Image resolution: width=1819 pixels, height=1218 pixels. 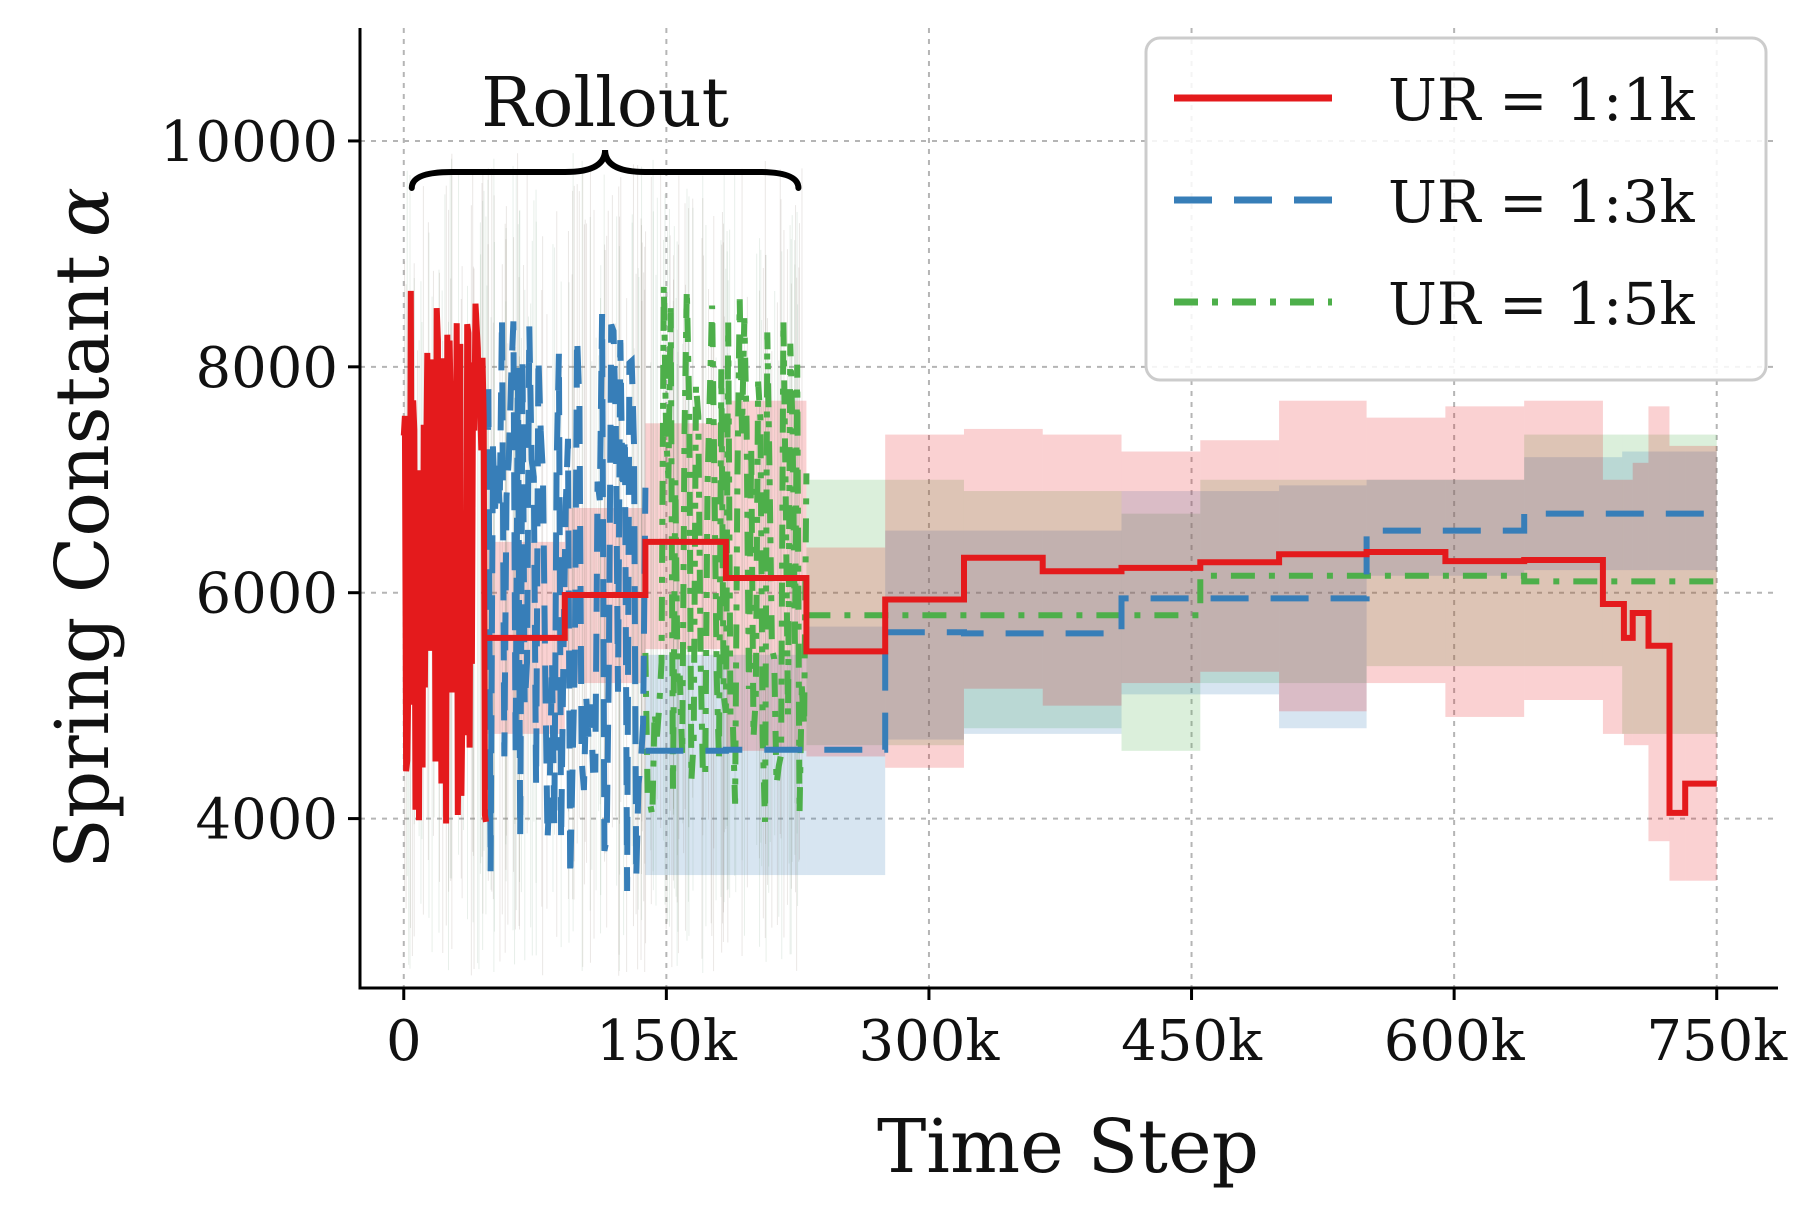 I want to click on y-axis-title-text: Spring Constant, so click(x=83, y=562).